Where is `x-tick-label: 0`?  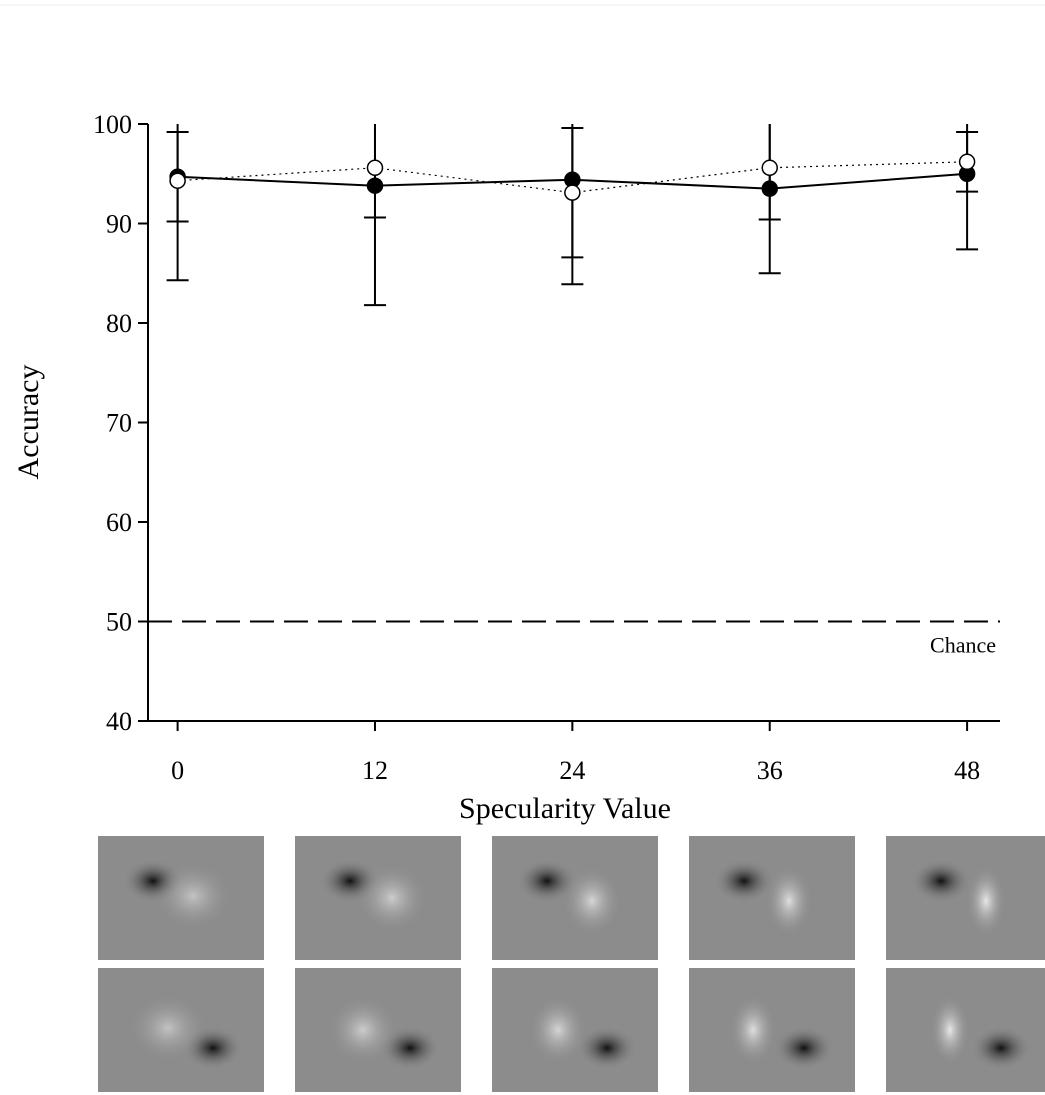 x-tick-label: 0 is located at coordinates (177, 770).